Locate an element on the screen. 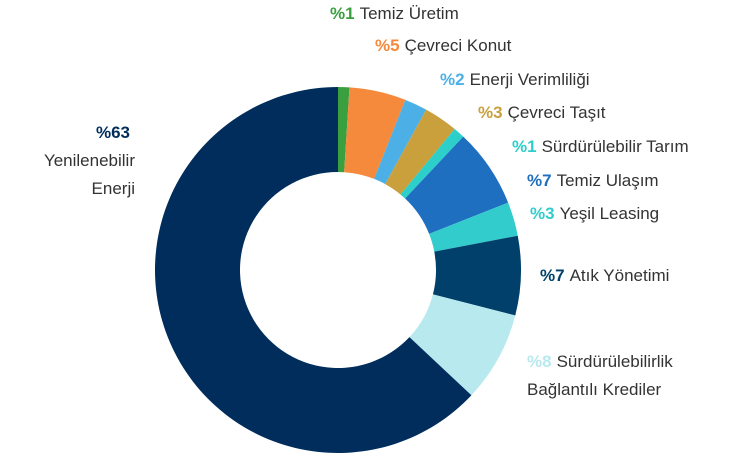 The width and height of the screenshot is (747, 456). slice-label: %1 Temiz Üretim is located at coordinates (394, 14).